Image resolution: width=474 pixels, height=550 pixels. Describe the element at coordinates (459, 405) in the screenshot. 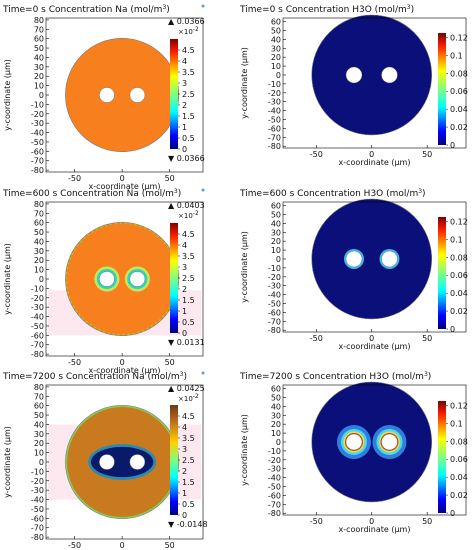

I see `colorbar-tick-label: 0.12` at that location.